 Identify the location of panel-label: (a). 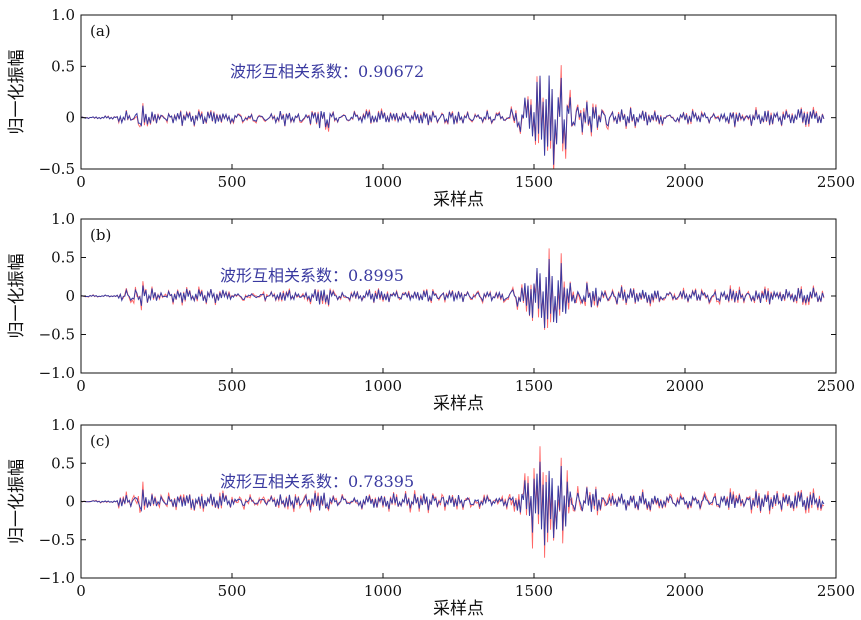
(100, 31).